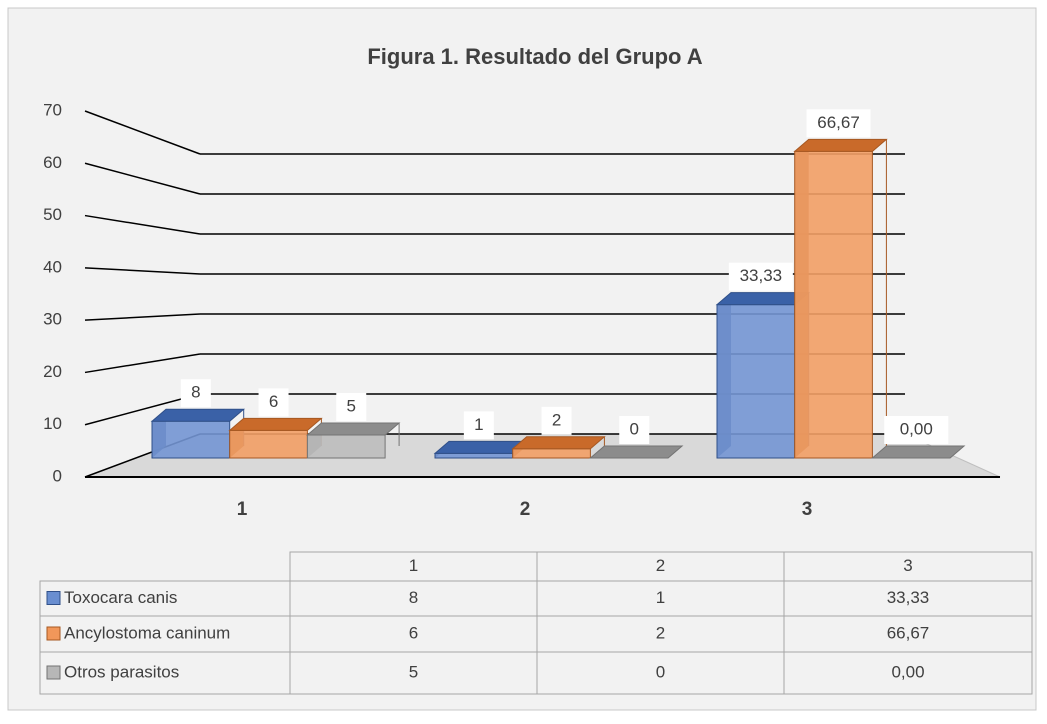 The height and width of the screenshot is (724, 1047). Describe the element at coordinates (52, 266) in the screenshot. I see `y-tick-label: 40` at that location.